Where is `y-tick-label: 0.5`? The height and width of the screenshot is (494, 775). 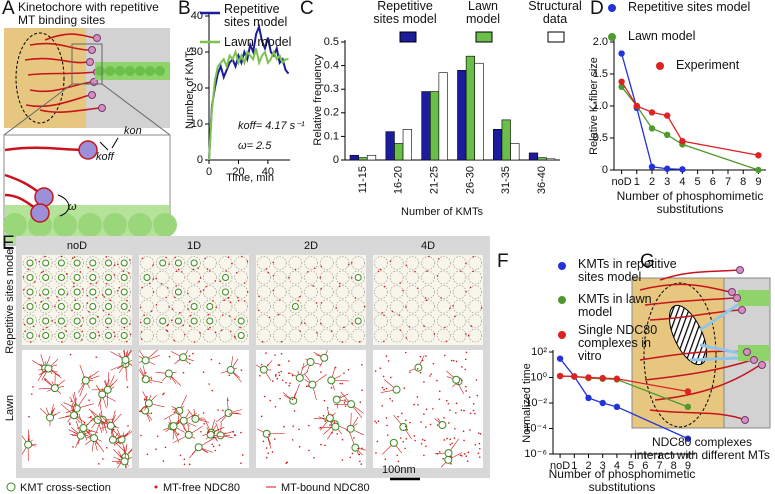
y-tick-label: 0.5 is located at coordinates (600, 138).